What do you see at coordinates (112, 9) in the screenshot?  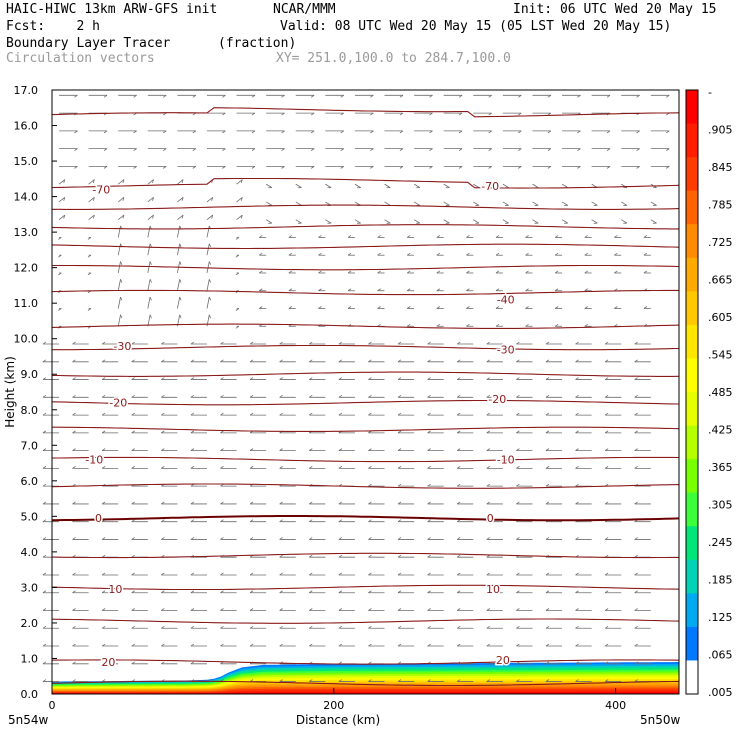 I see `model-title: HAIC-HIWC 13km ARW-GFS init` at bounding box center [112, 9].